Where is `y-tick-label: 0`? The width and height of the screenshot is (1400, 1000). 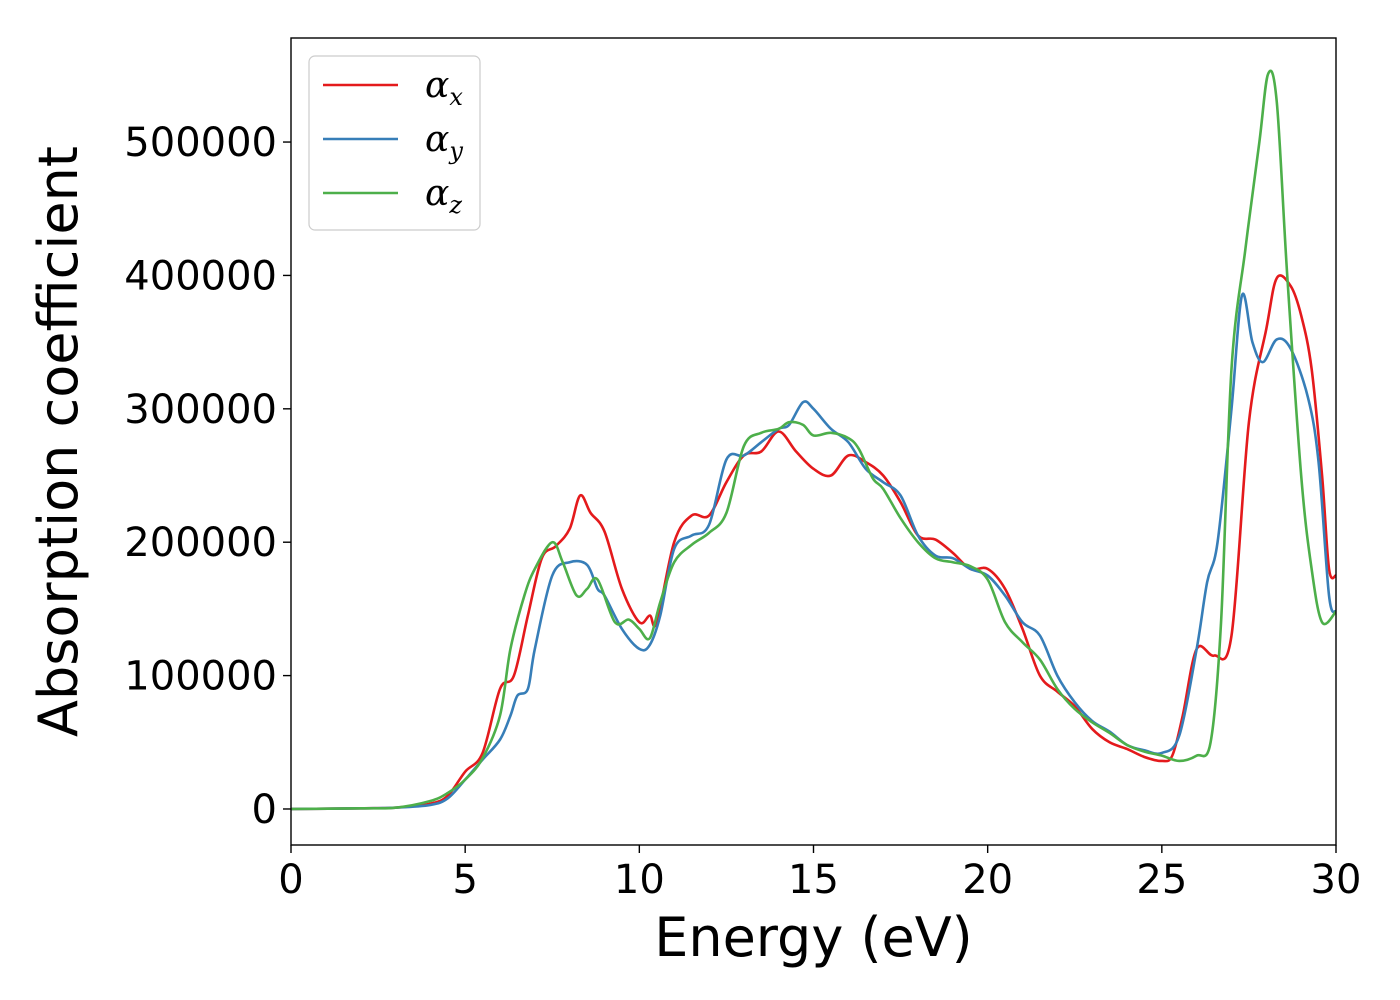
y-tick-label: 0 is located at coordinates (264, 810).